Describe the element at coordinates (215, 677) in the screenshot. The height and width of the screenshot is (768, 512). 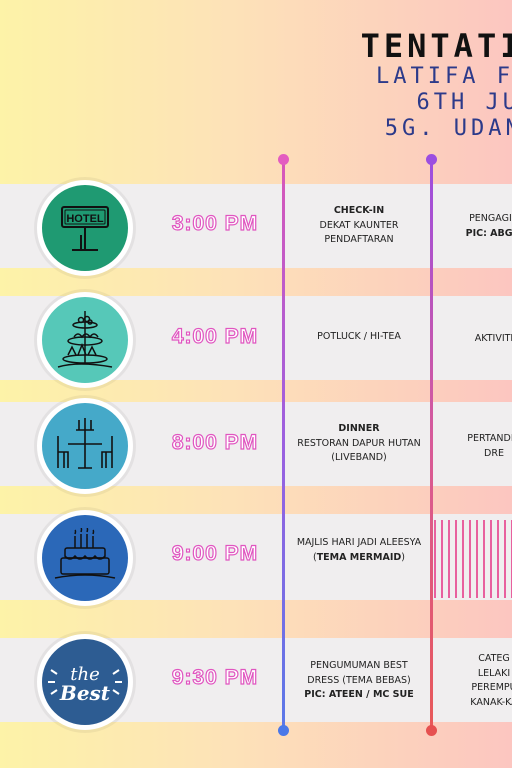
I see `time-row-5: 9:30 PM` at that location.